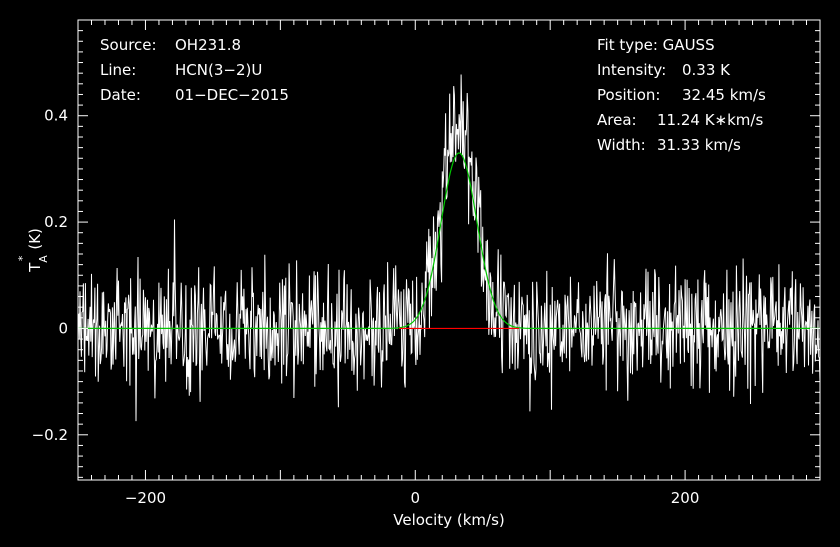 This screenshot has height=547, width=840. Describe the element at coordinates (118, 70) in the screenshot. I see `line-key: Line:` at that location.